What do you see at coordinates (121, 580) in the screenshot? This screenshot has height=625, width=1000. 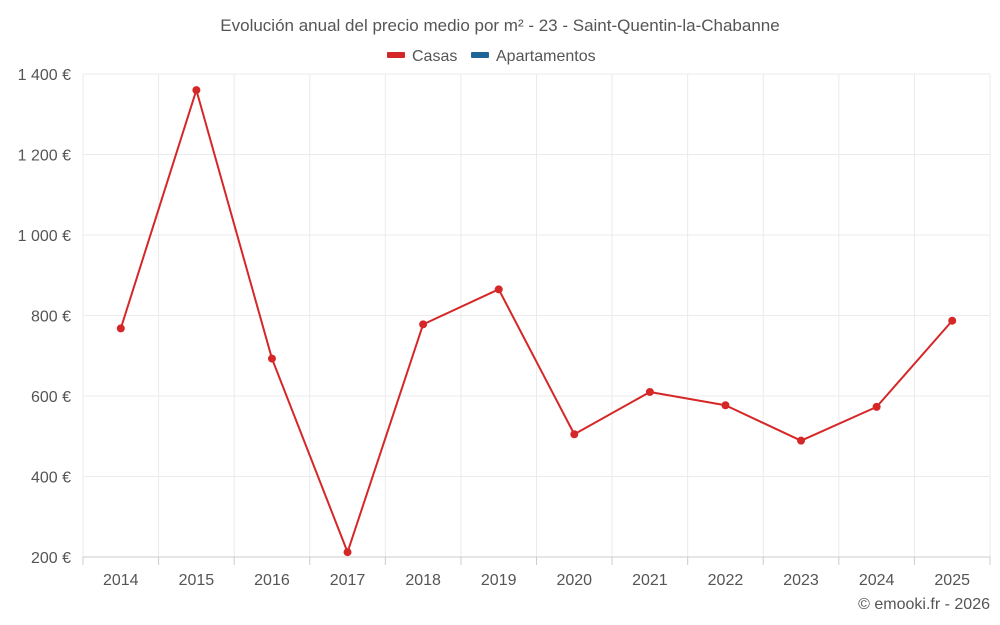 I see `x-tick-label: 2014` at bounding box center [121, 580].